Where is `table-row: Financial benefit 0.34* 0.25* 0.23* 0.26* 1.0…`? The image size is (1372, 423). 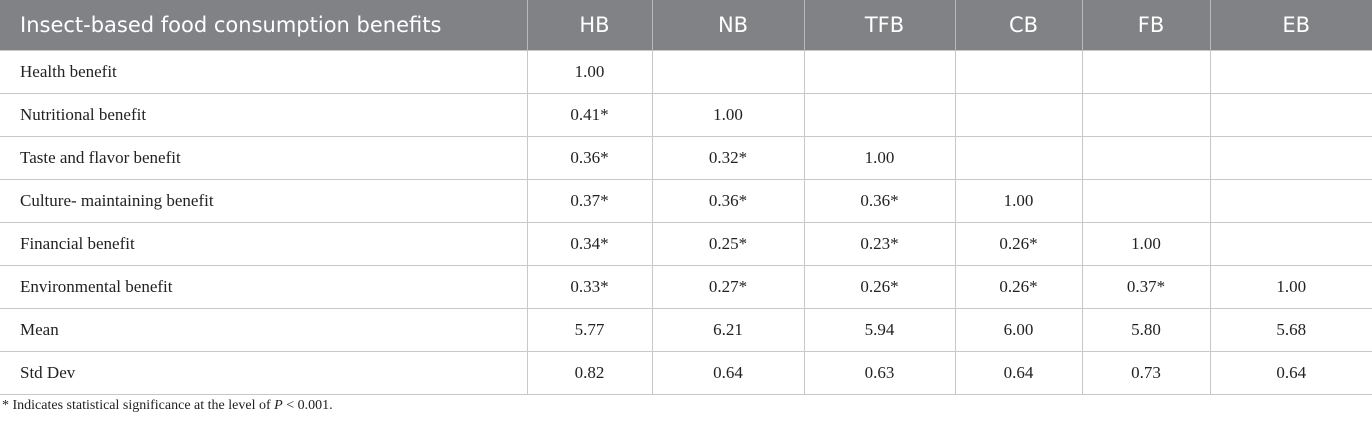
table-row: Financial benefit 0.34* 0.25* 0.23* 0.26* 1.0… is located at coordinates (686, 244).